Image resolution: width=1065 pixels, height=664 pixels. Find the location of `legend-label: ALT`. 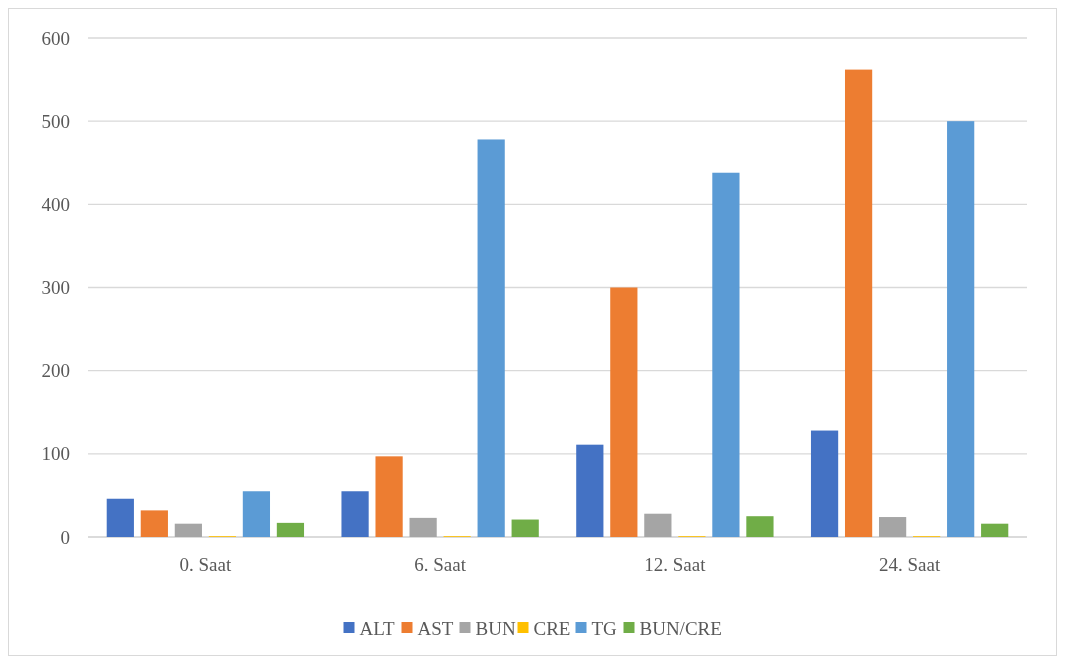

legend-label: ALT is located at coordinates (377, 628).